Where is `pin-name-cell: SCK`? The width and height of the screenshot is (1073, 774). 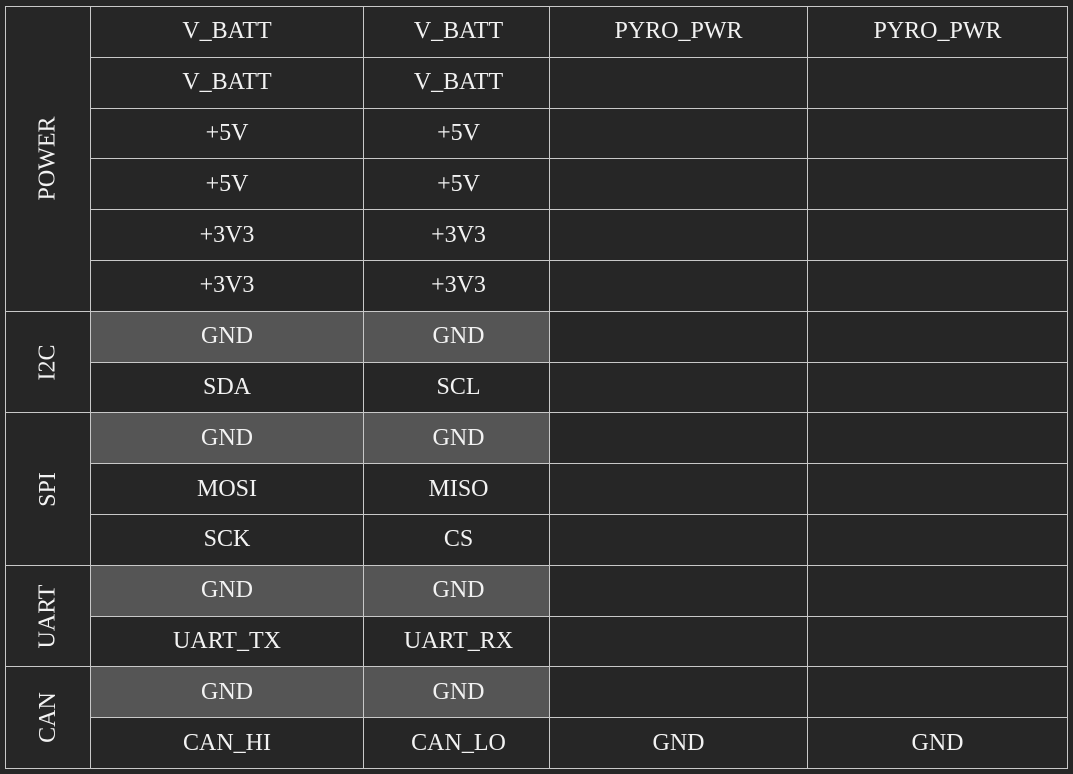
pin-name-cell: SCK is located at coordinates (227, 539).